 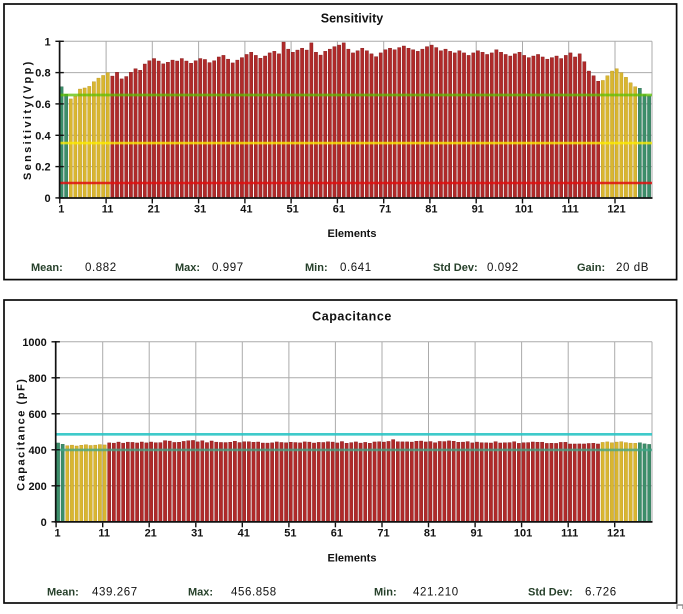 I want to click on svg-text: 20 dB, so click(x=632, y=268).